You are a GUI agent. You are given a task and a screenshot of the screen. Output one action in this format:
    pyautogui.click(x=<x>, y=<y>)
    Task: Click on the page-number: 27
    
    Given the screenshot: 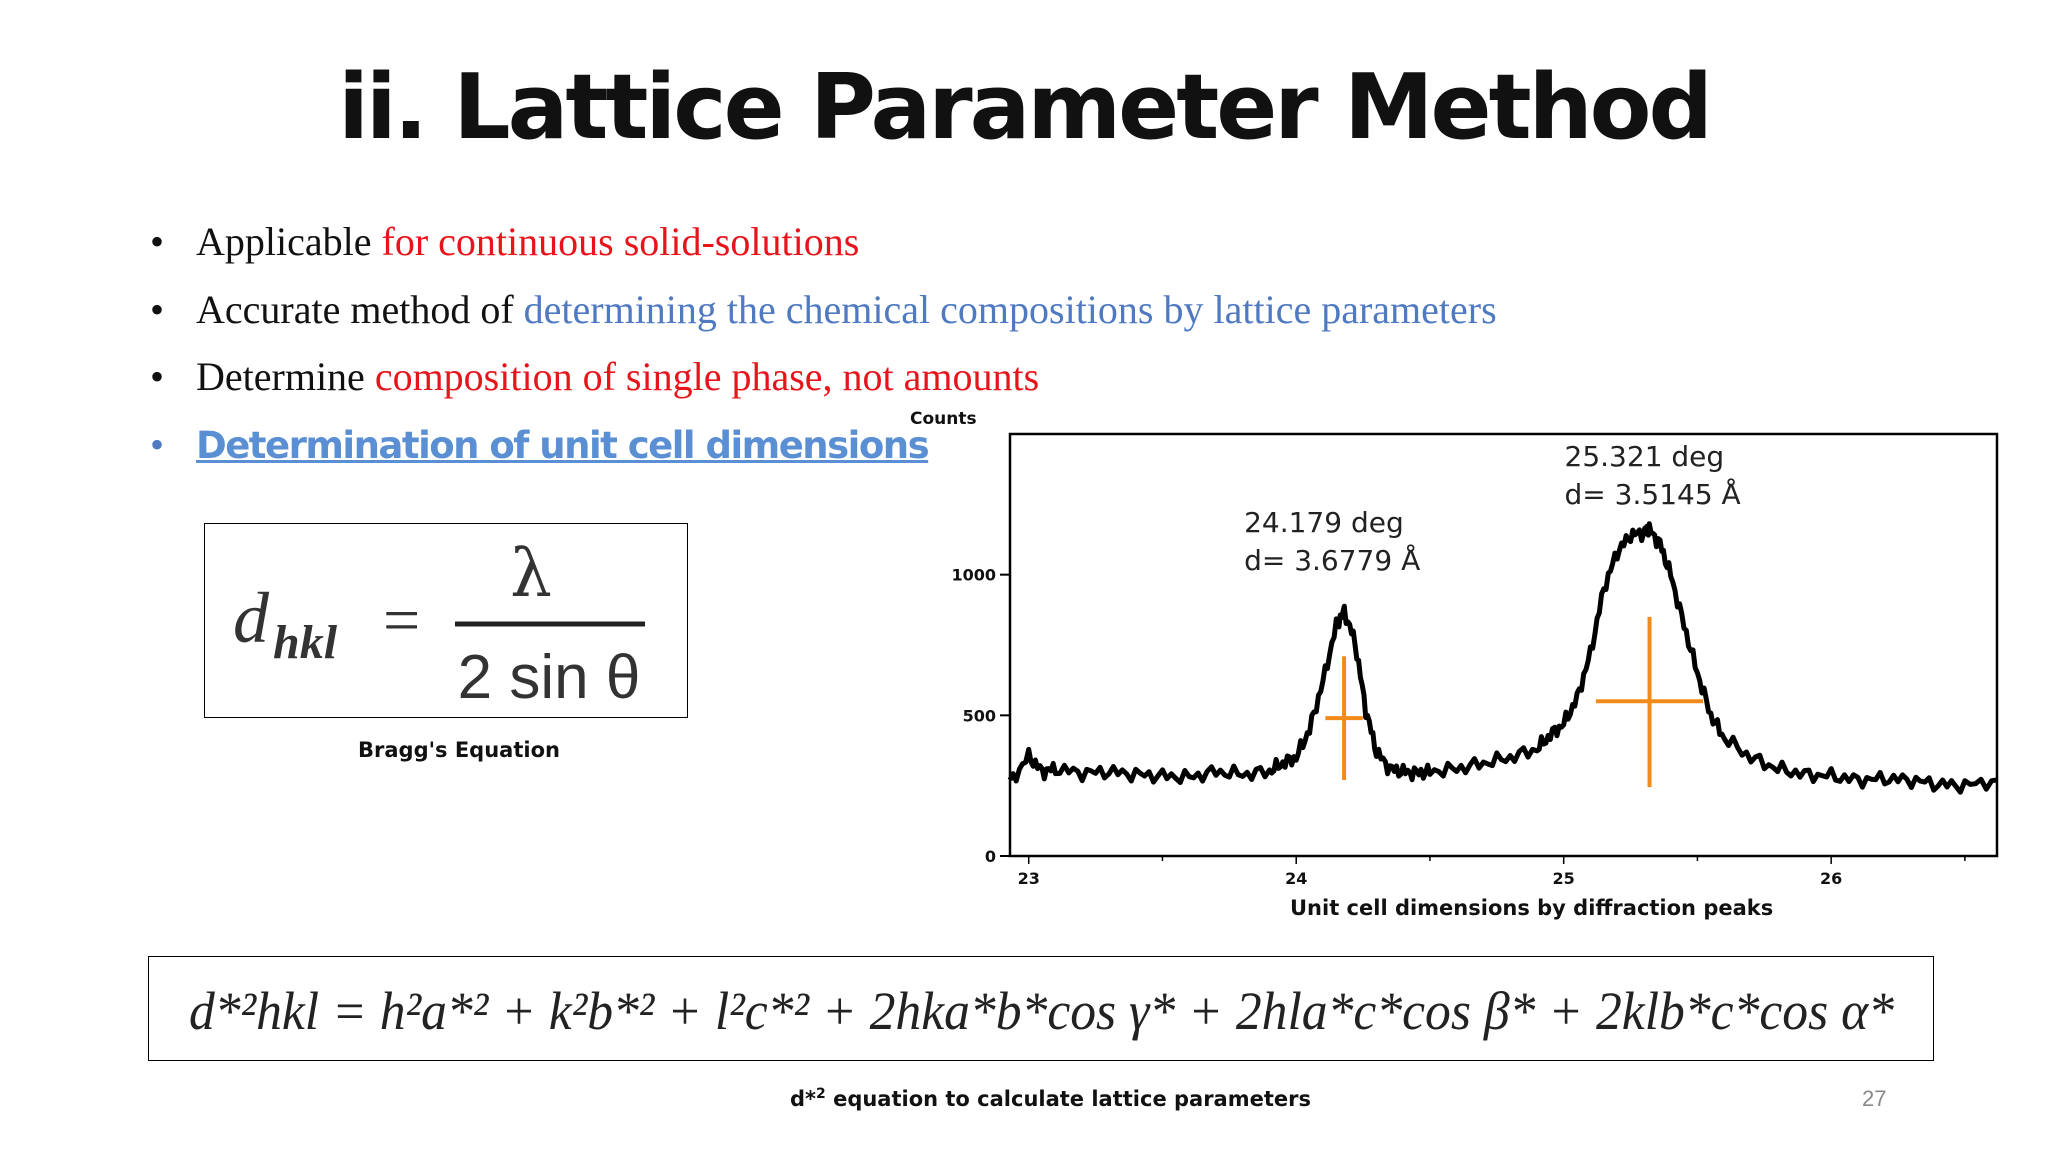 What is the action you would take?
    pyautogui.click(x=1874, y=1098)
    